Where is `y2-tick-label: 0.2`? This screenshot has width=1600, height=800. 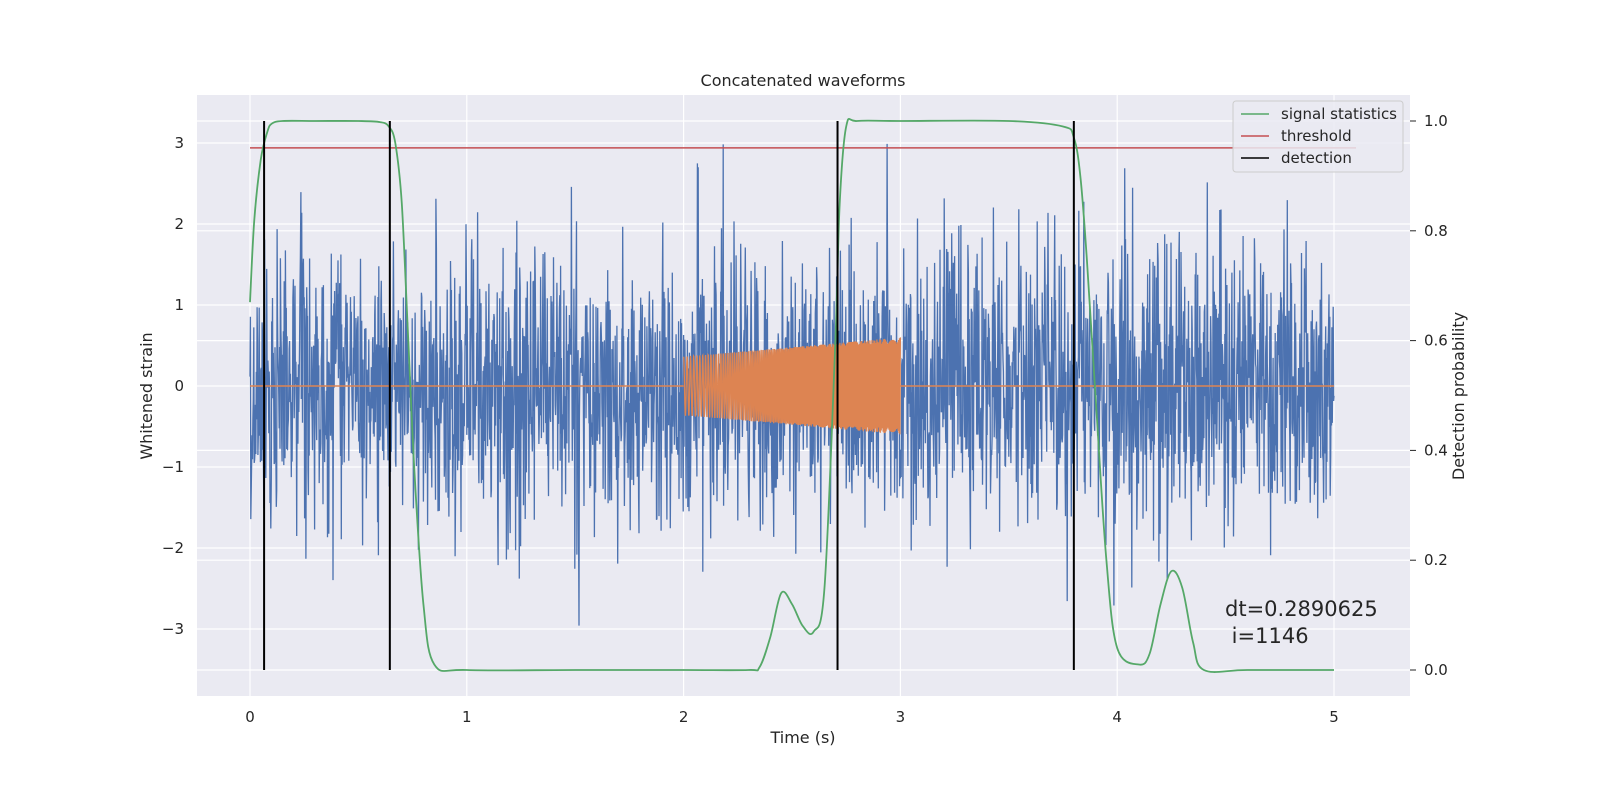
y2-tick-label: 0.2 is located at coordinates (1436, 560).